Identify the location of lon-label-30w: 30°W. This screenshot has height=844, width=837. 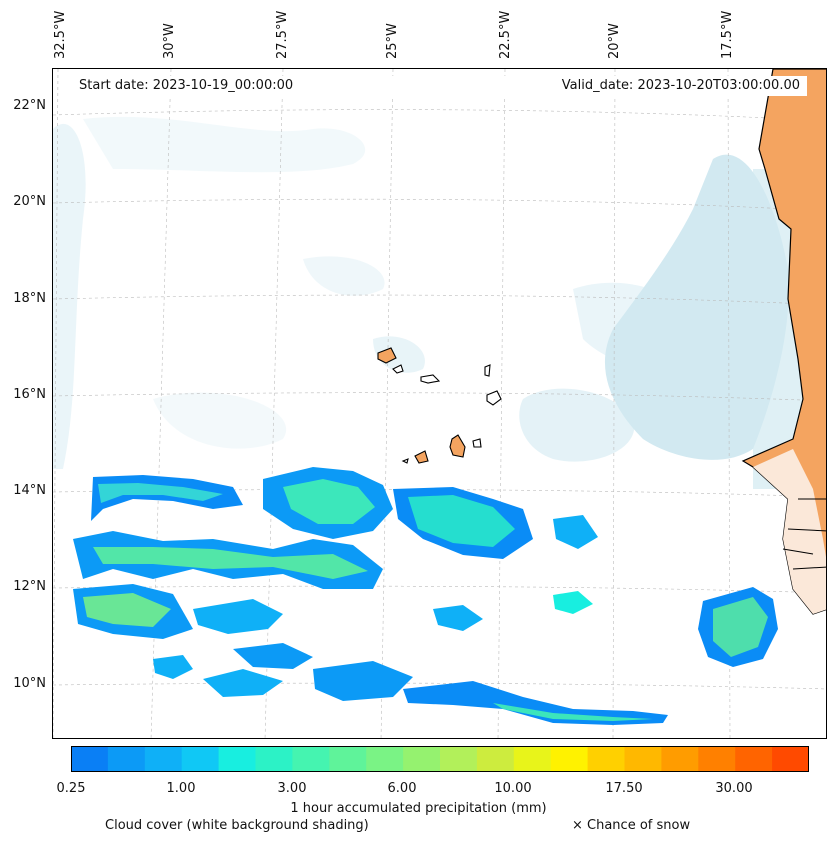
(169, 41).